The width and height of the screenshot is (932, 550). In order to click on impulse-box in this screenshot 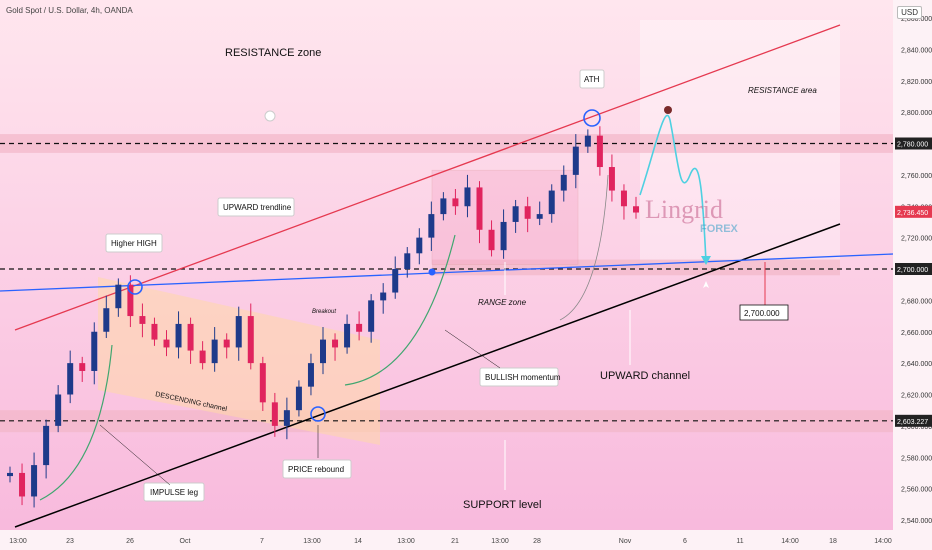, I will do `click(174, 492)`.